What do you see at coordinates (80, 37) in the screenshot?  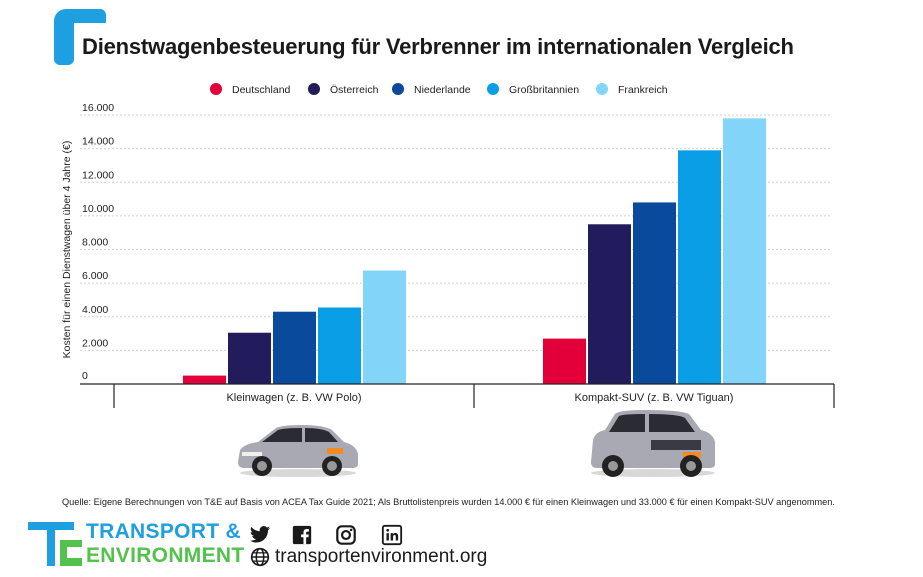 I see `corner-bracket-icon` at bounding box center [80, 37].